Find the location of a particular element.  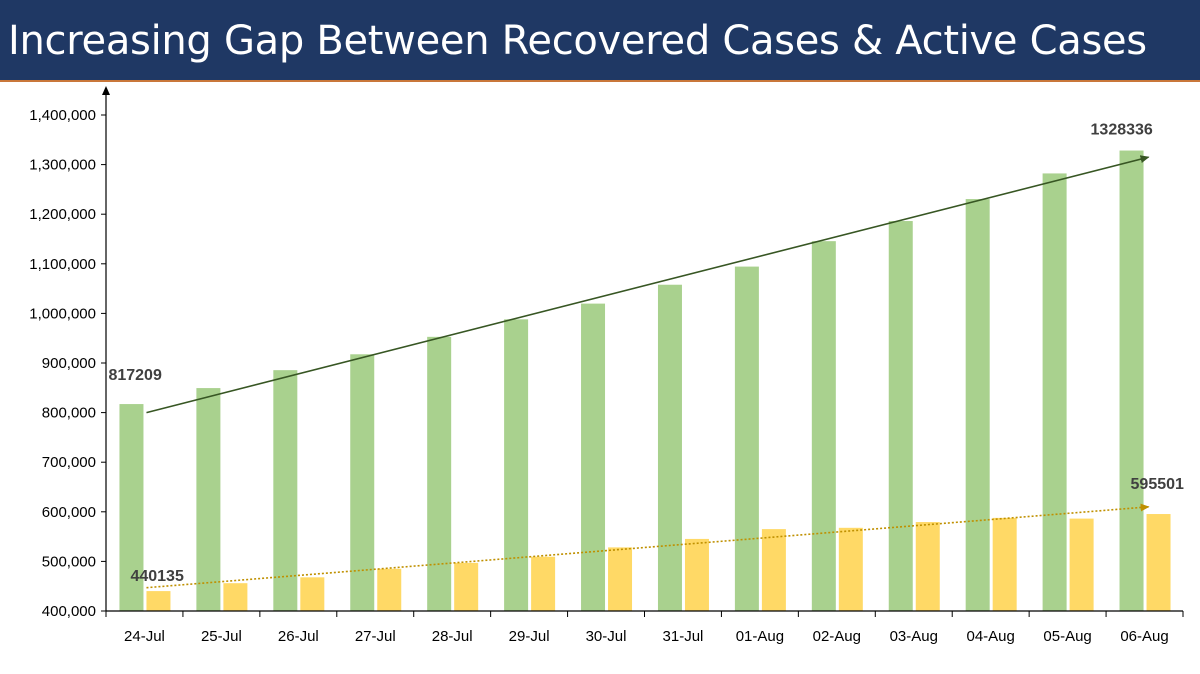

y-tick-label: 1,000,000 is located at coordinates (62, 313).